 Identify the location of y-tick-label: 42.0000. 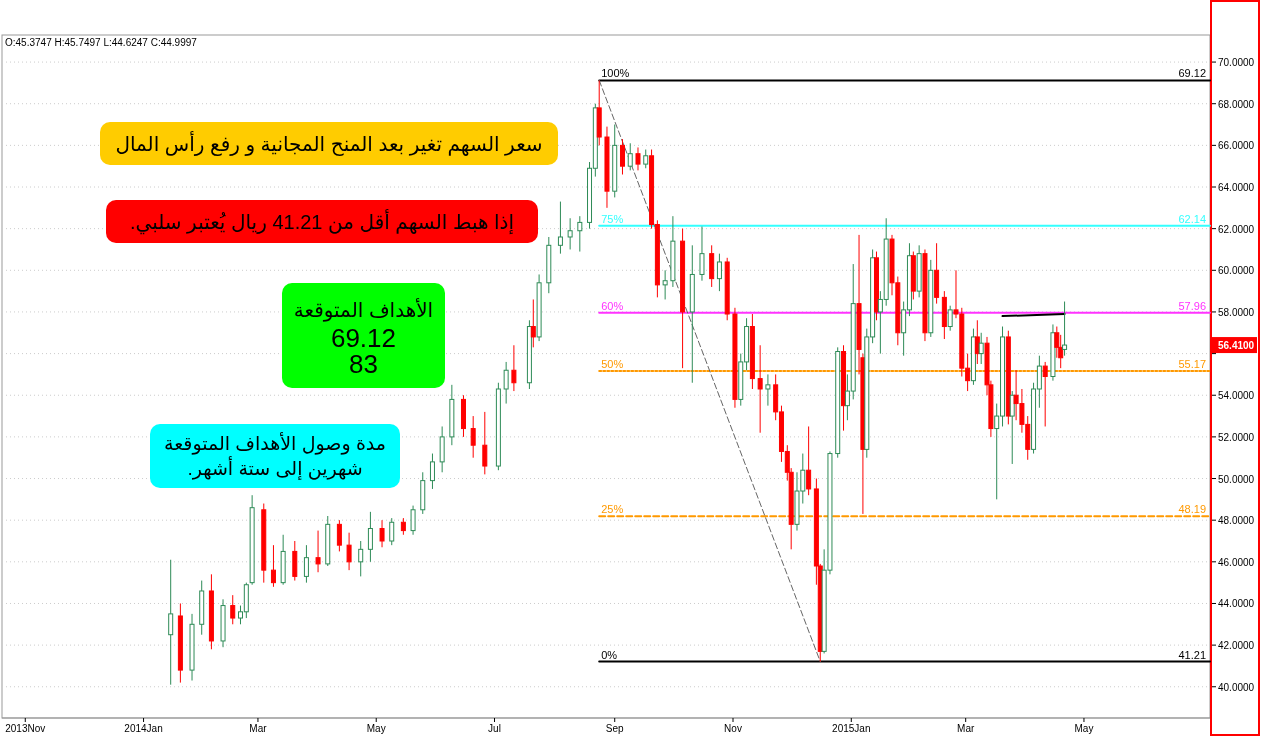
(1236, 646).